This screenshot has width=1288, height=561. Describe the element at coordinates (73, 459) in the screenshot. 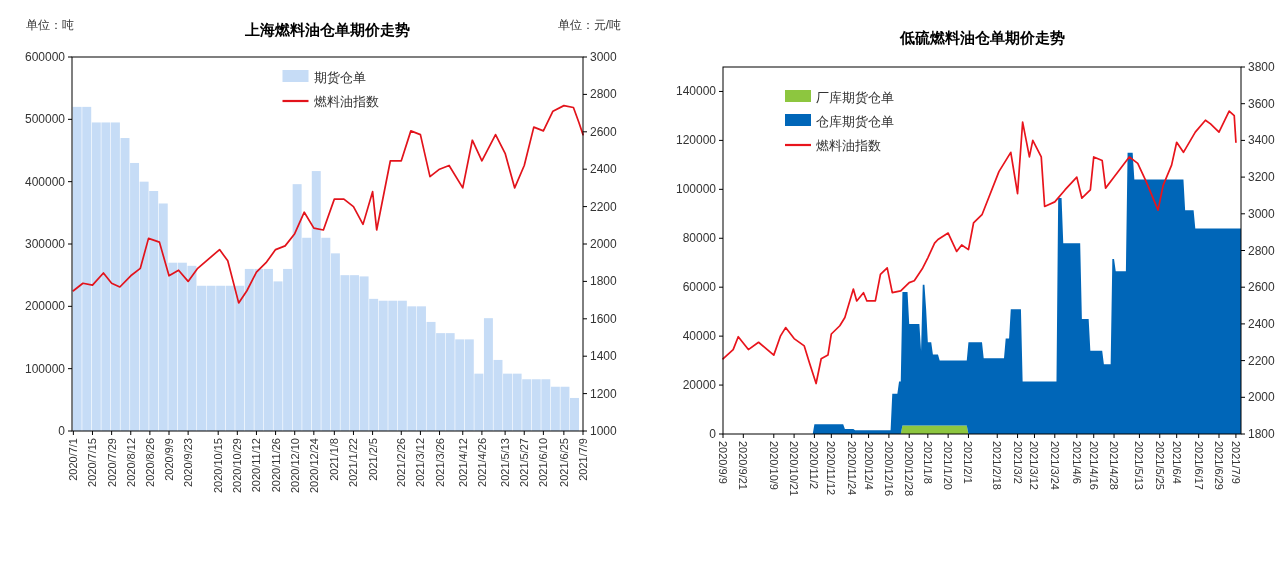

I see `x-tick-label: 2020/7/1` at that location.